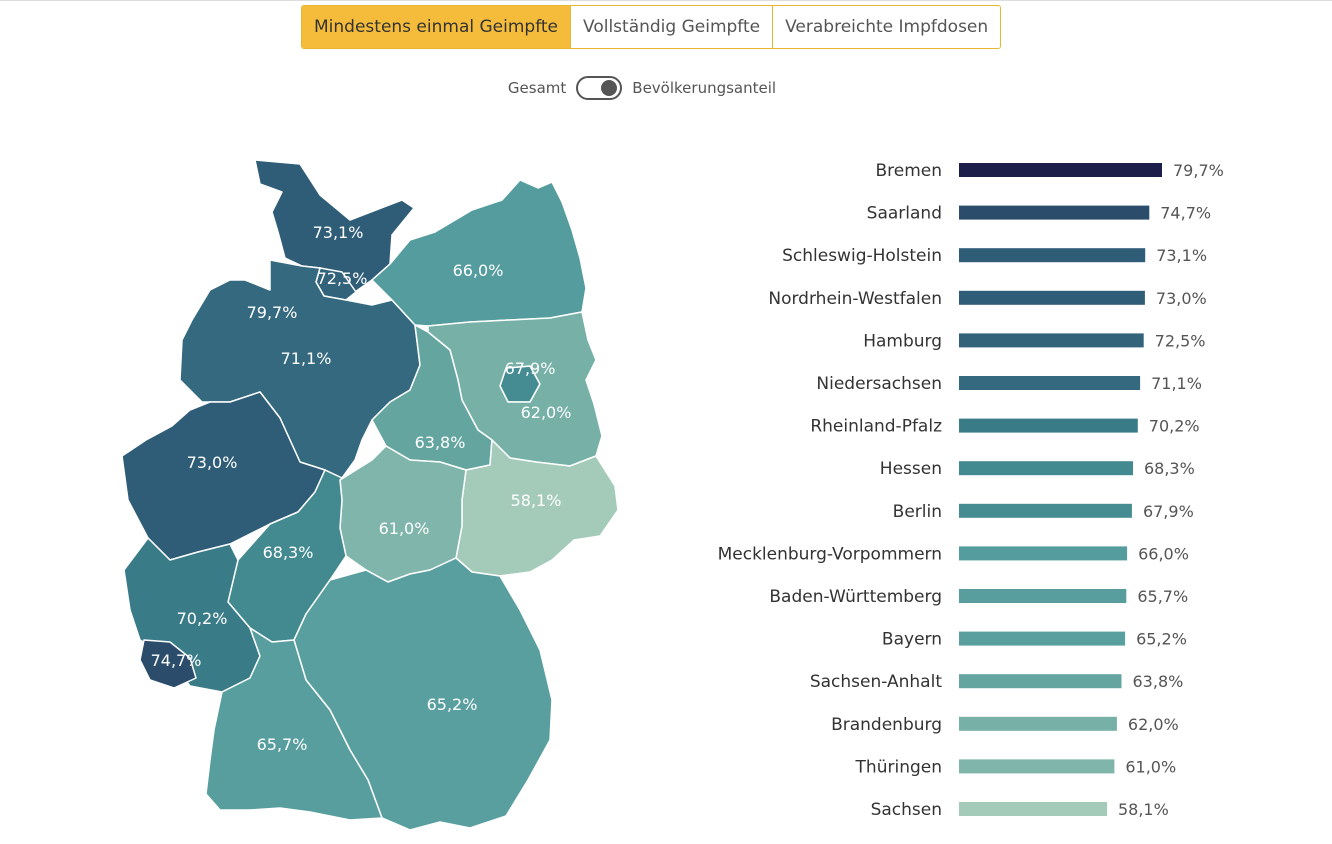  Describe the element at coordinates (1162, 596) in the screenshot. I see `value-label-baden-wuerttemberg: 65,7%` at that location.